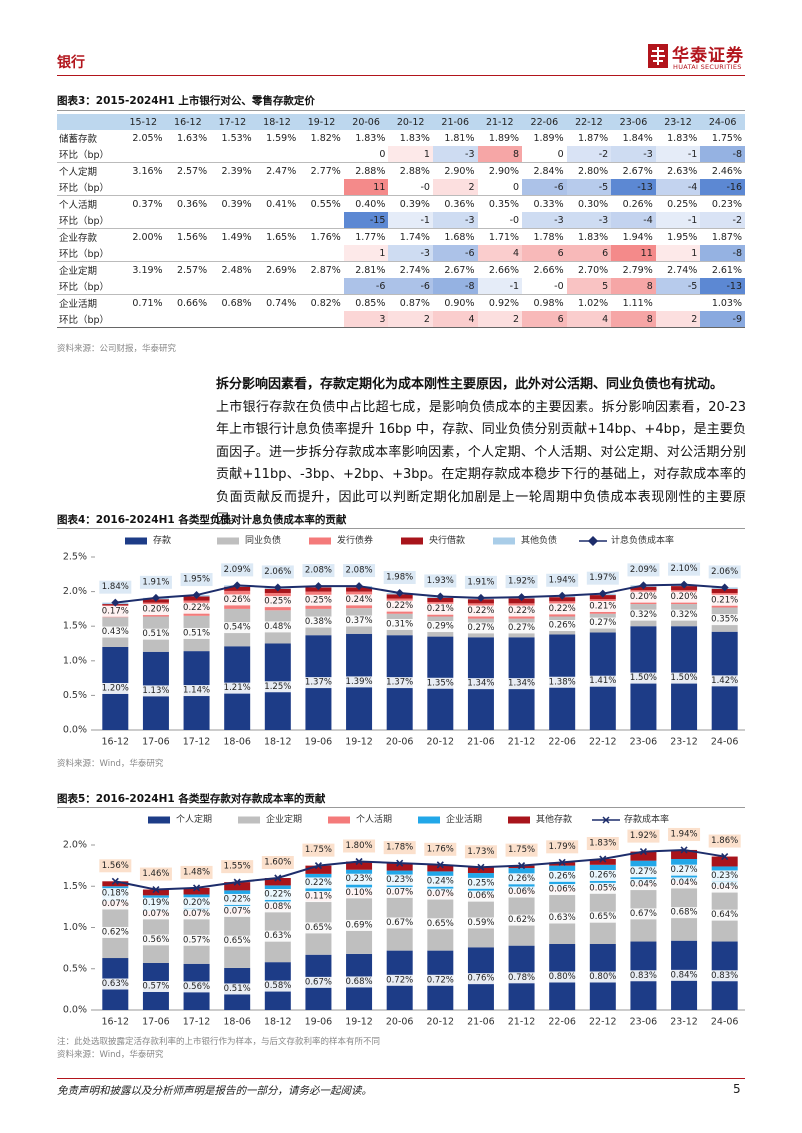 This screenshot has width=802, height=1133. I want to click on cell: 2.74%, so click(410, 269).